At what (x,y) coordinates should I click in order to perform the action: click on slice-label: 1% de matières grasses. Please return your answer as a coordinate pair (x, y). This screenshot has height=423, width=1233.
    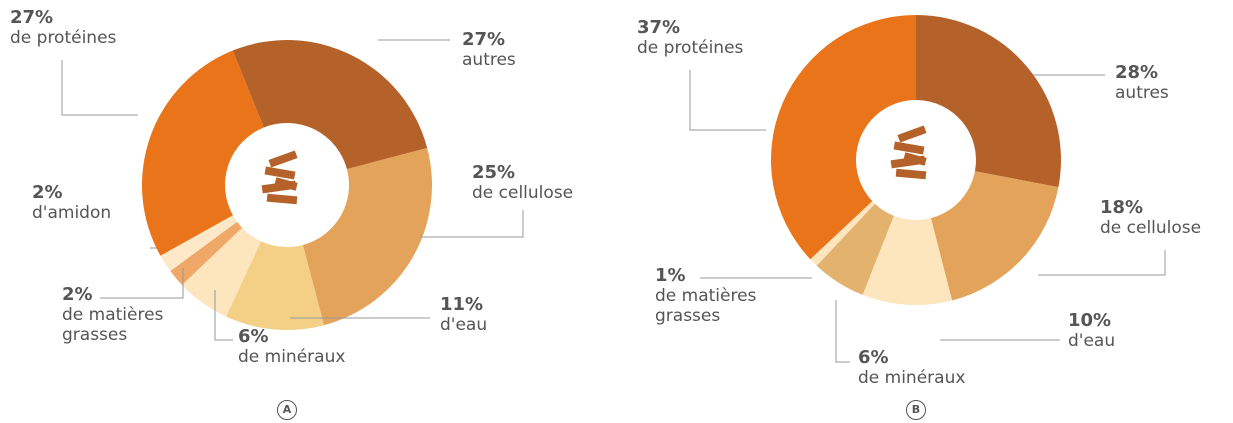
    Looking at the image, I should click on (715, 296).